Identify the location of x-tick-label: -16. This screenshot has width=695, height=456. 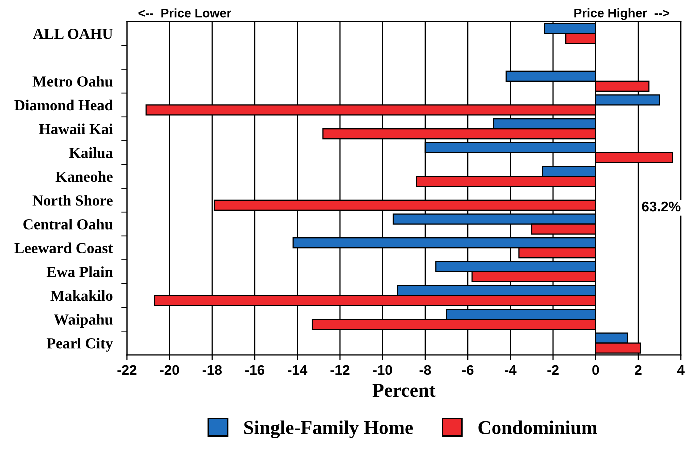
(255, 370).